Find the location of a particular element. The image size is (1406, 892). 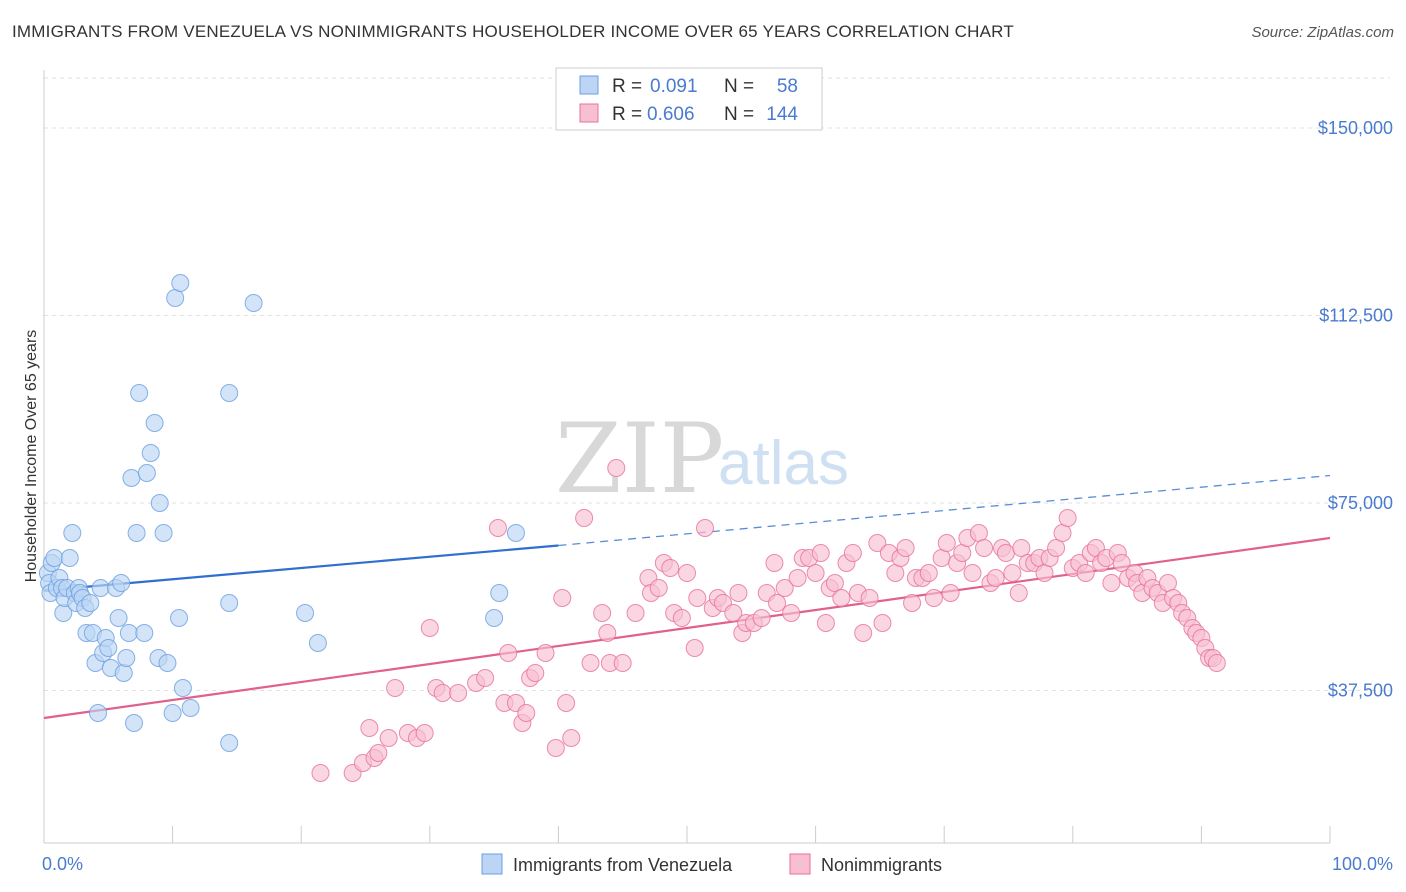

source-label: Source: ZipAtlas.com is located at coordinates (1322, 32).